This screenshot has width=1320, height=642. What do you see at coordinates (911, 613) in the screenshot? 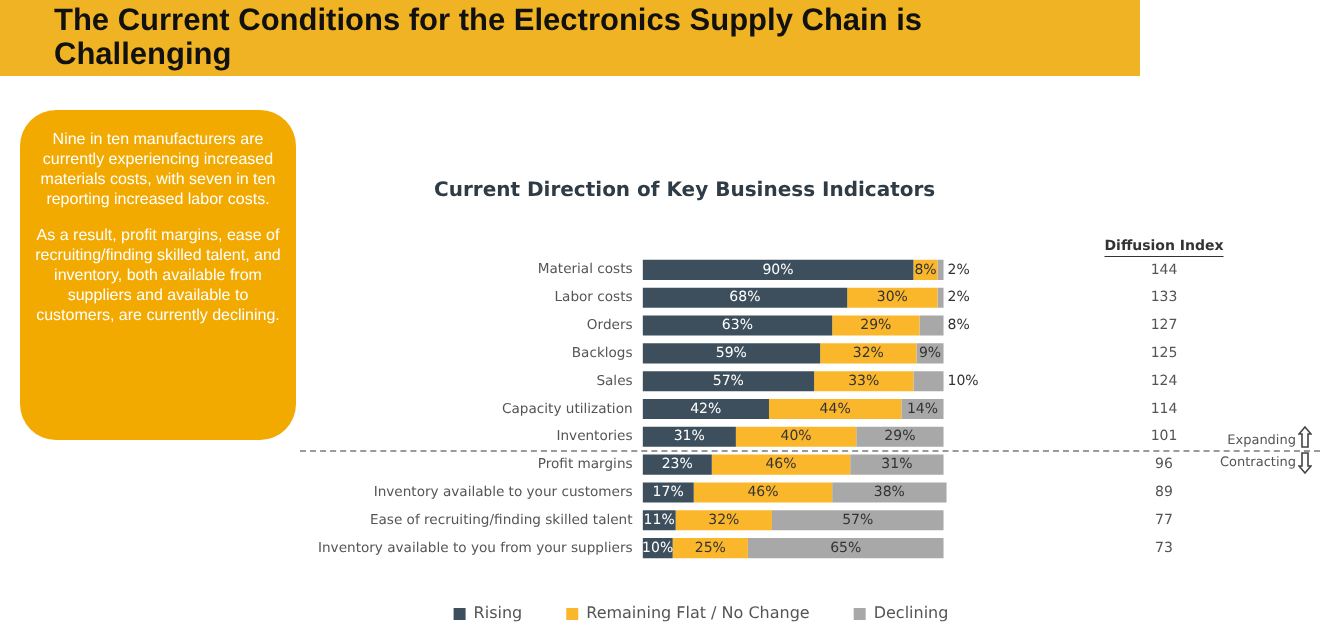
I see `legend-label: Declining` at bounding box center [911, 613].